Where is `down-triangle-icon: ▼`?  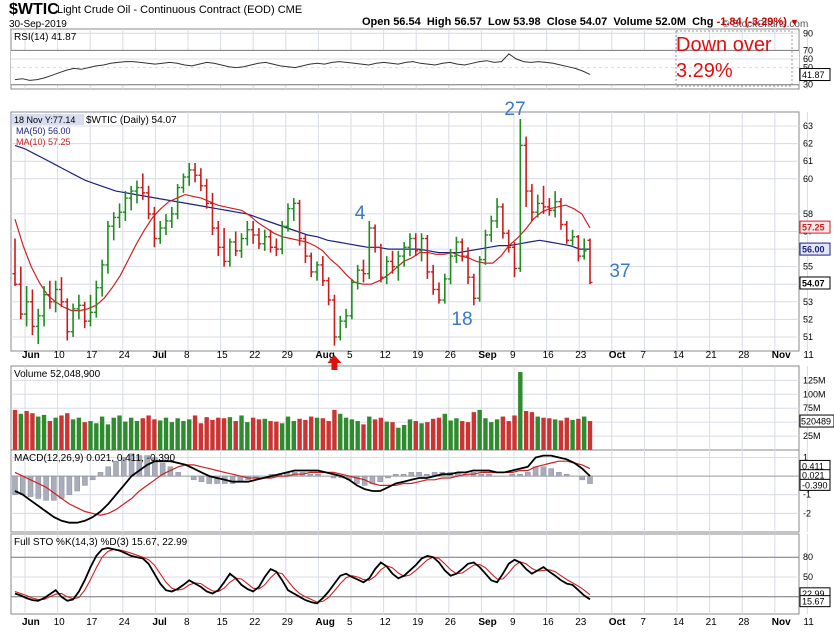 down-triangle-icon: ▼ is located at coordinates (794, 22).